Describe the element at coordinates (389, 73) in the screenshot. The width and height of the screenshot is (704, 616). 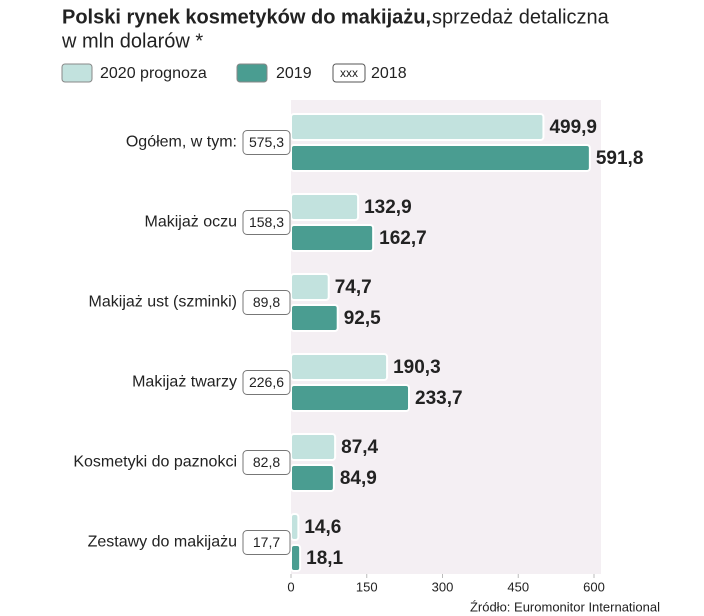
I see `legend-label: 2018` at that location.